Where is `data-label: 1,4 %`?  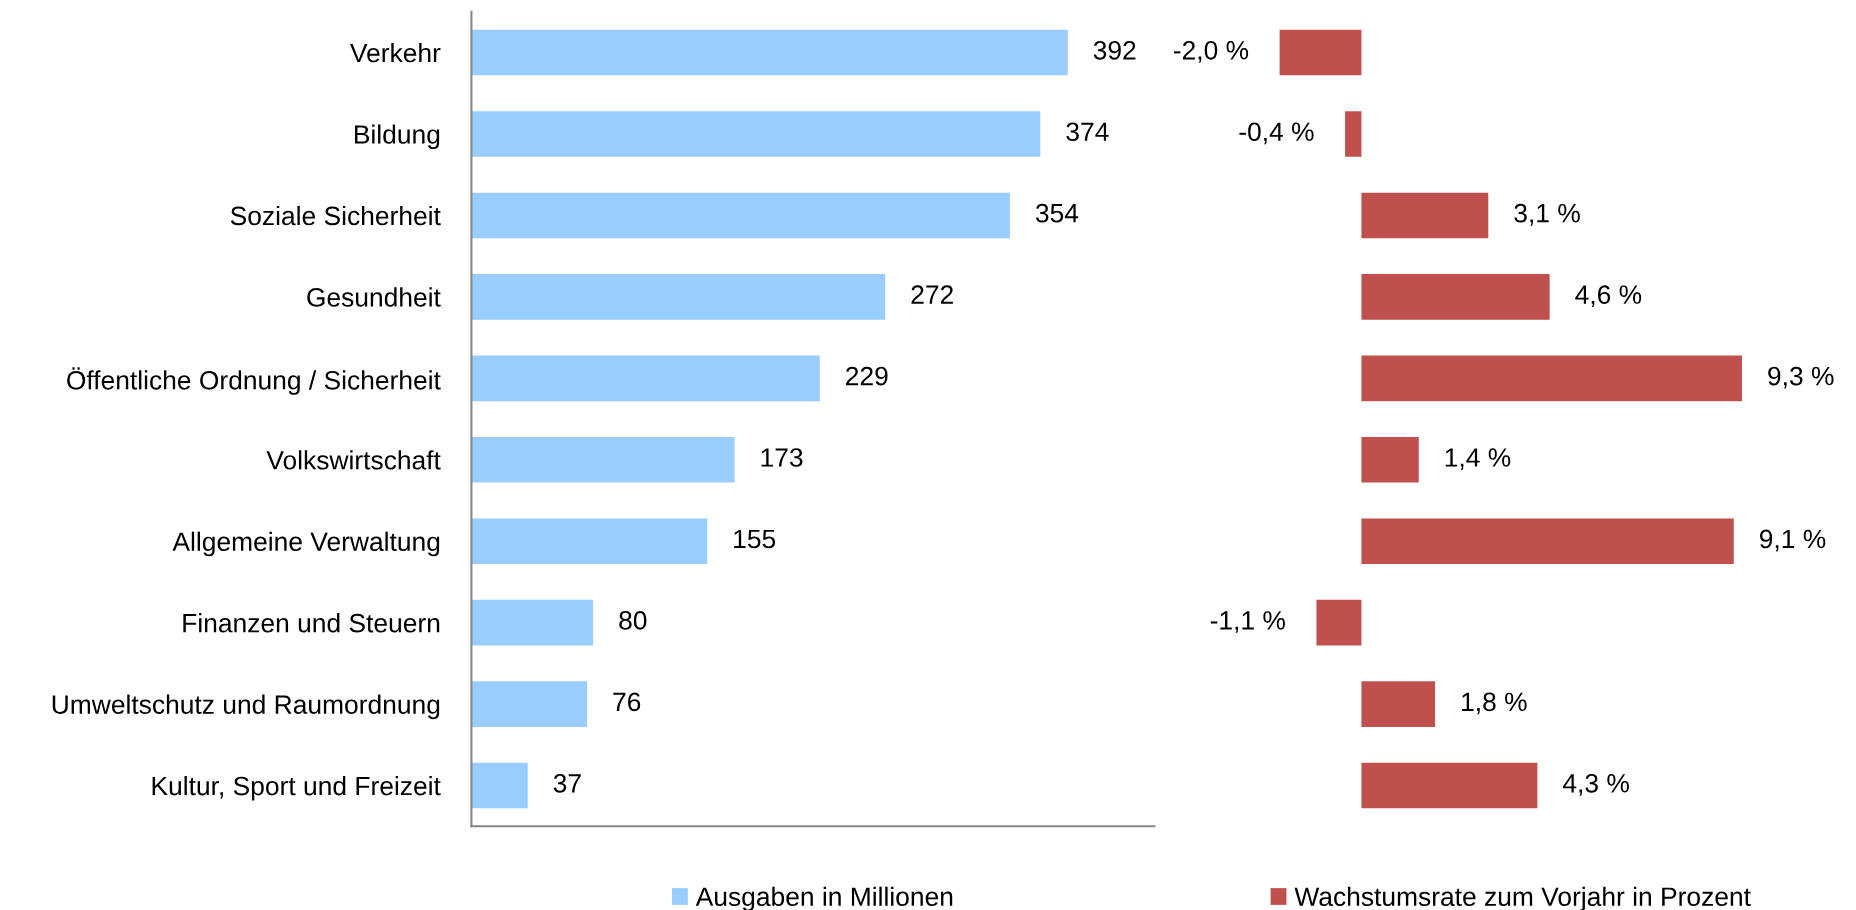
data-label: 1,4 % is located at coordinates (1478, 459).